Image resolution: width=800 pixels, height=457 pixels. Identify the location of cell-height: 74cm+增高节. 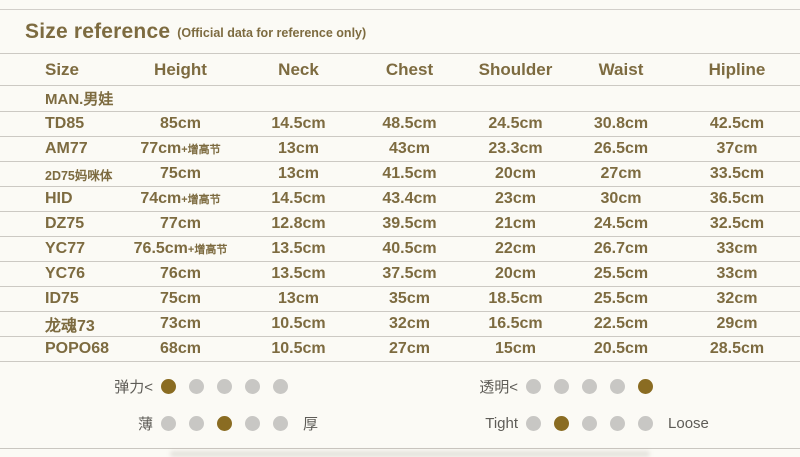
(180, 199).